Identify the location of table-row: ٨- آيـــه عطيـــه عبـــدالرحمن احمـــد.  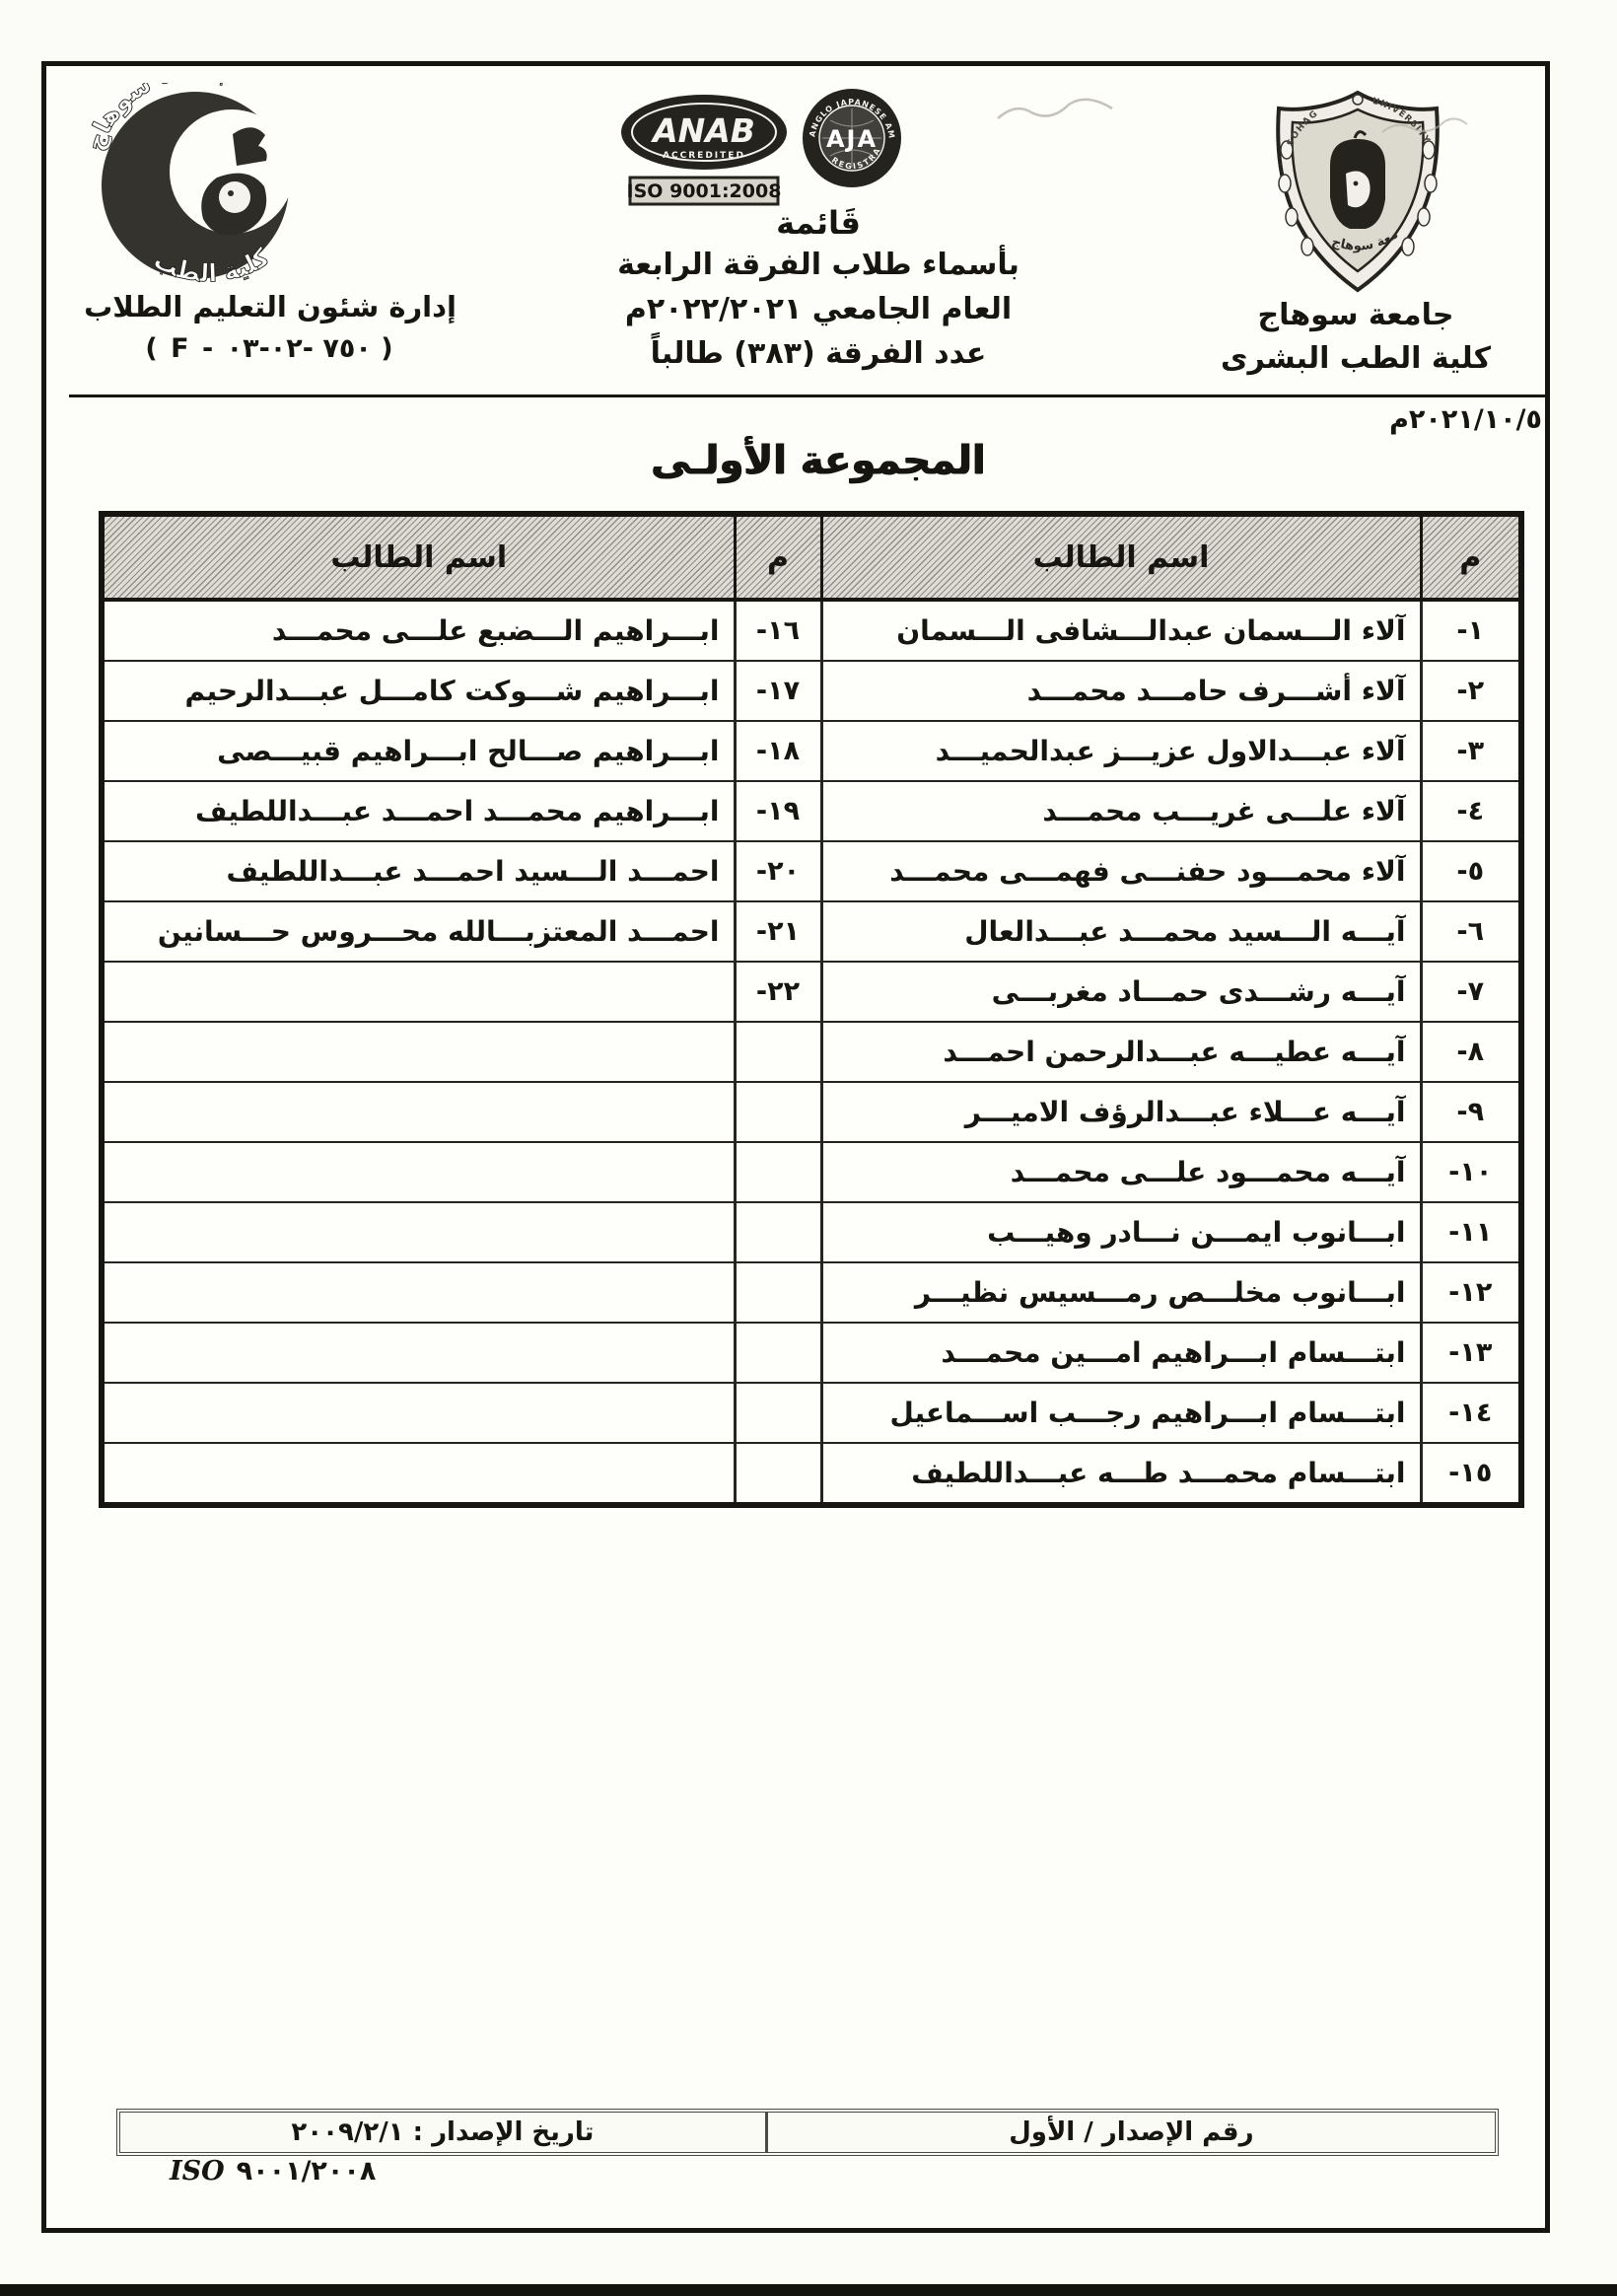
(811, 1052).